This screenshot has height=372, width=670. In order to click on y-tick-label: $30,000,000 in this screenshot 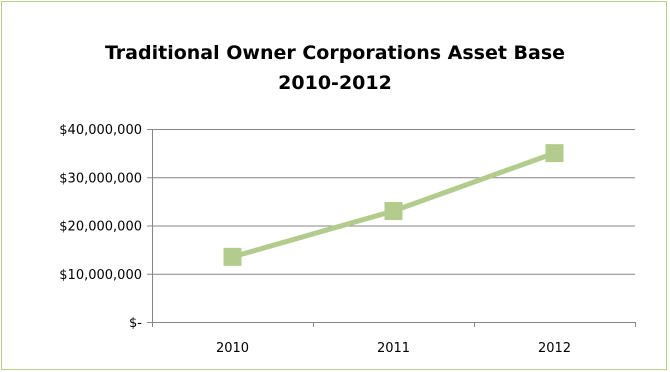, I will do `click(100, 178)`.